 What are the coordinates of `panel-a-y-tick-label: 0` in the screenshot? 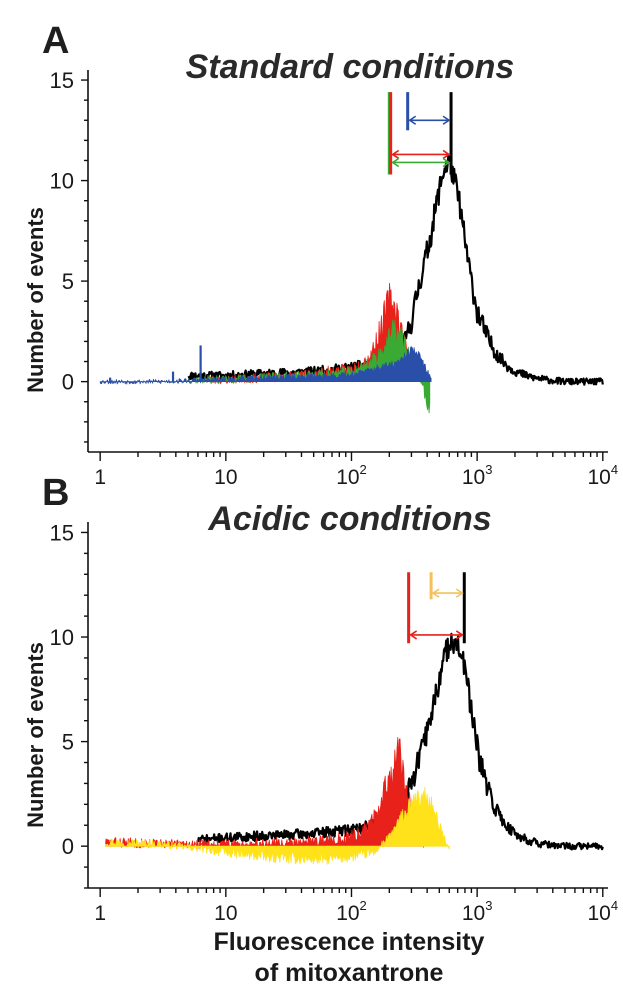 It's located at (68, 382).